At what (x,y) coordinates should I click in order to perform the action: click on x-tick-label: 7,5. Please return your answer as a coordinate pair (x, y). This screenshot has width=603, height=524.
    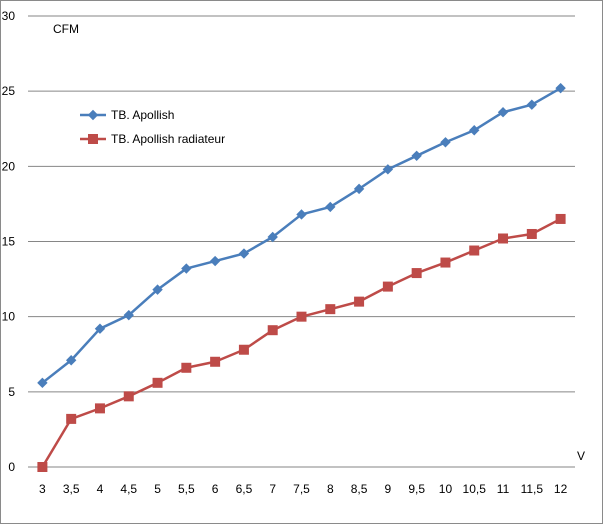
    Looking at the image, I should click on (301, 489).